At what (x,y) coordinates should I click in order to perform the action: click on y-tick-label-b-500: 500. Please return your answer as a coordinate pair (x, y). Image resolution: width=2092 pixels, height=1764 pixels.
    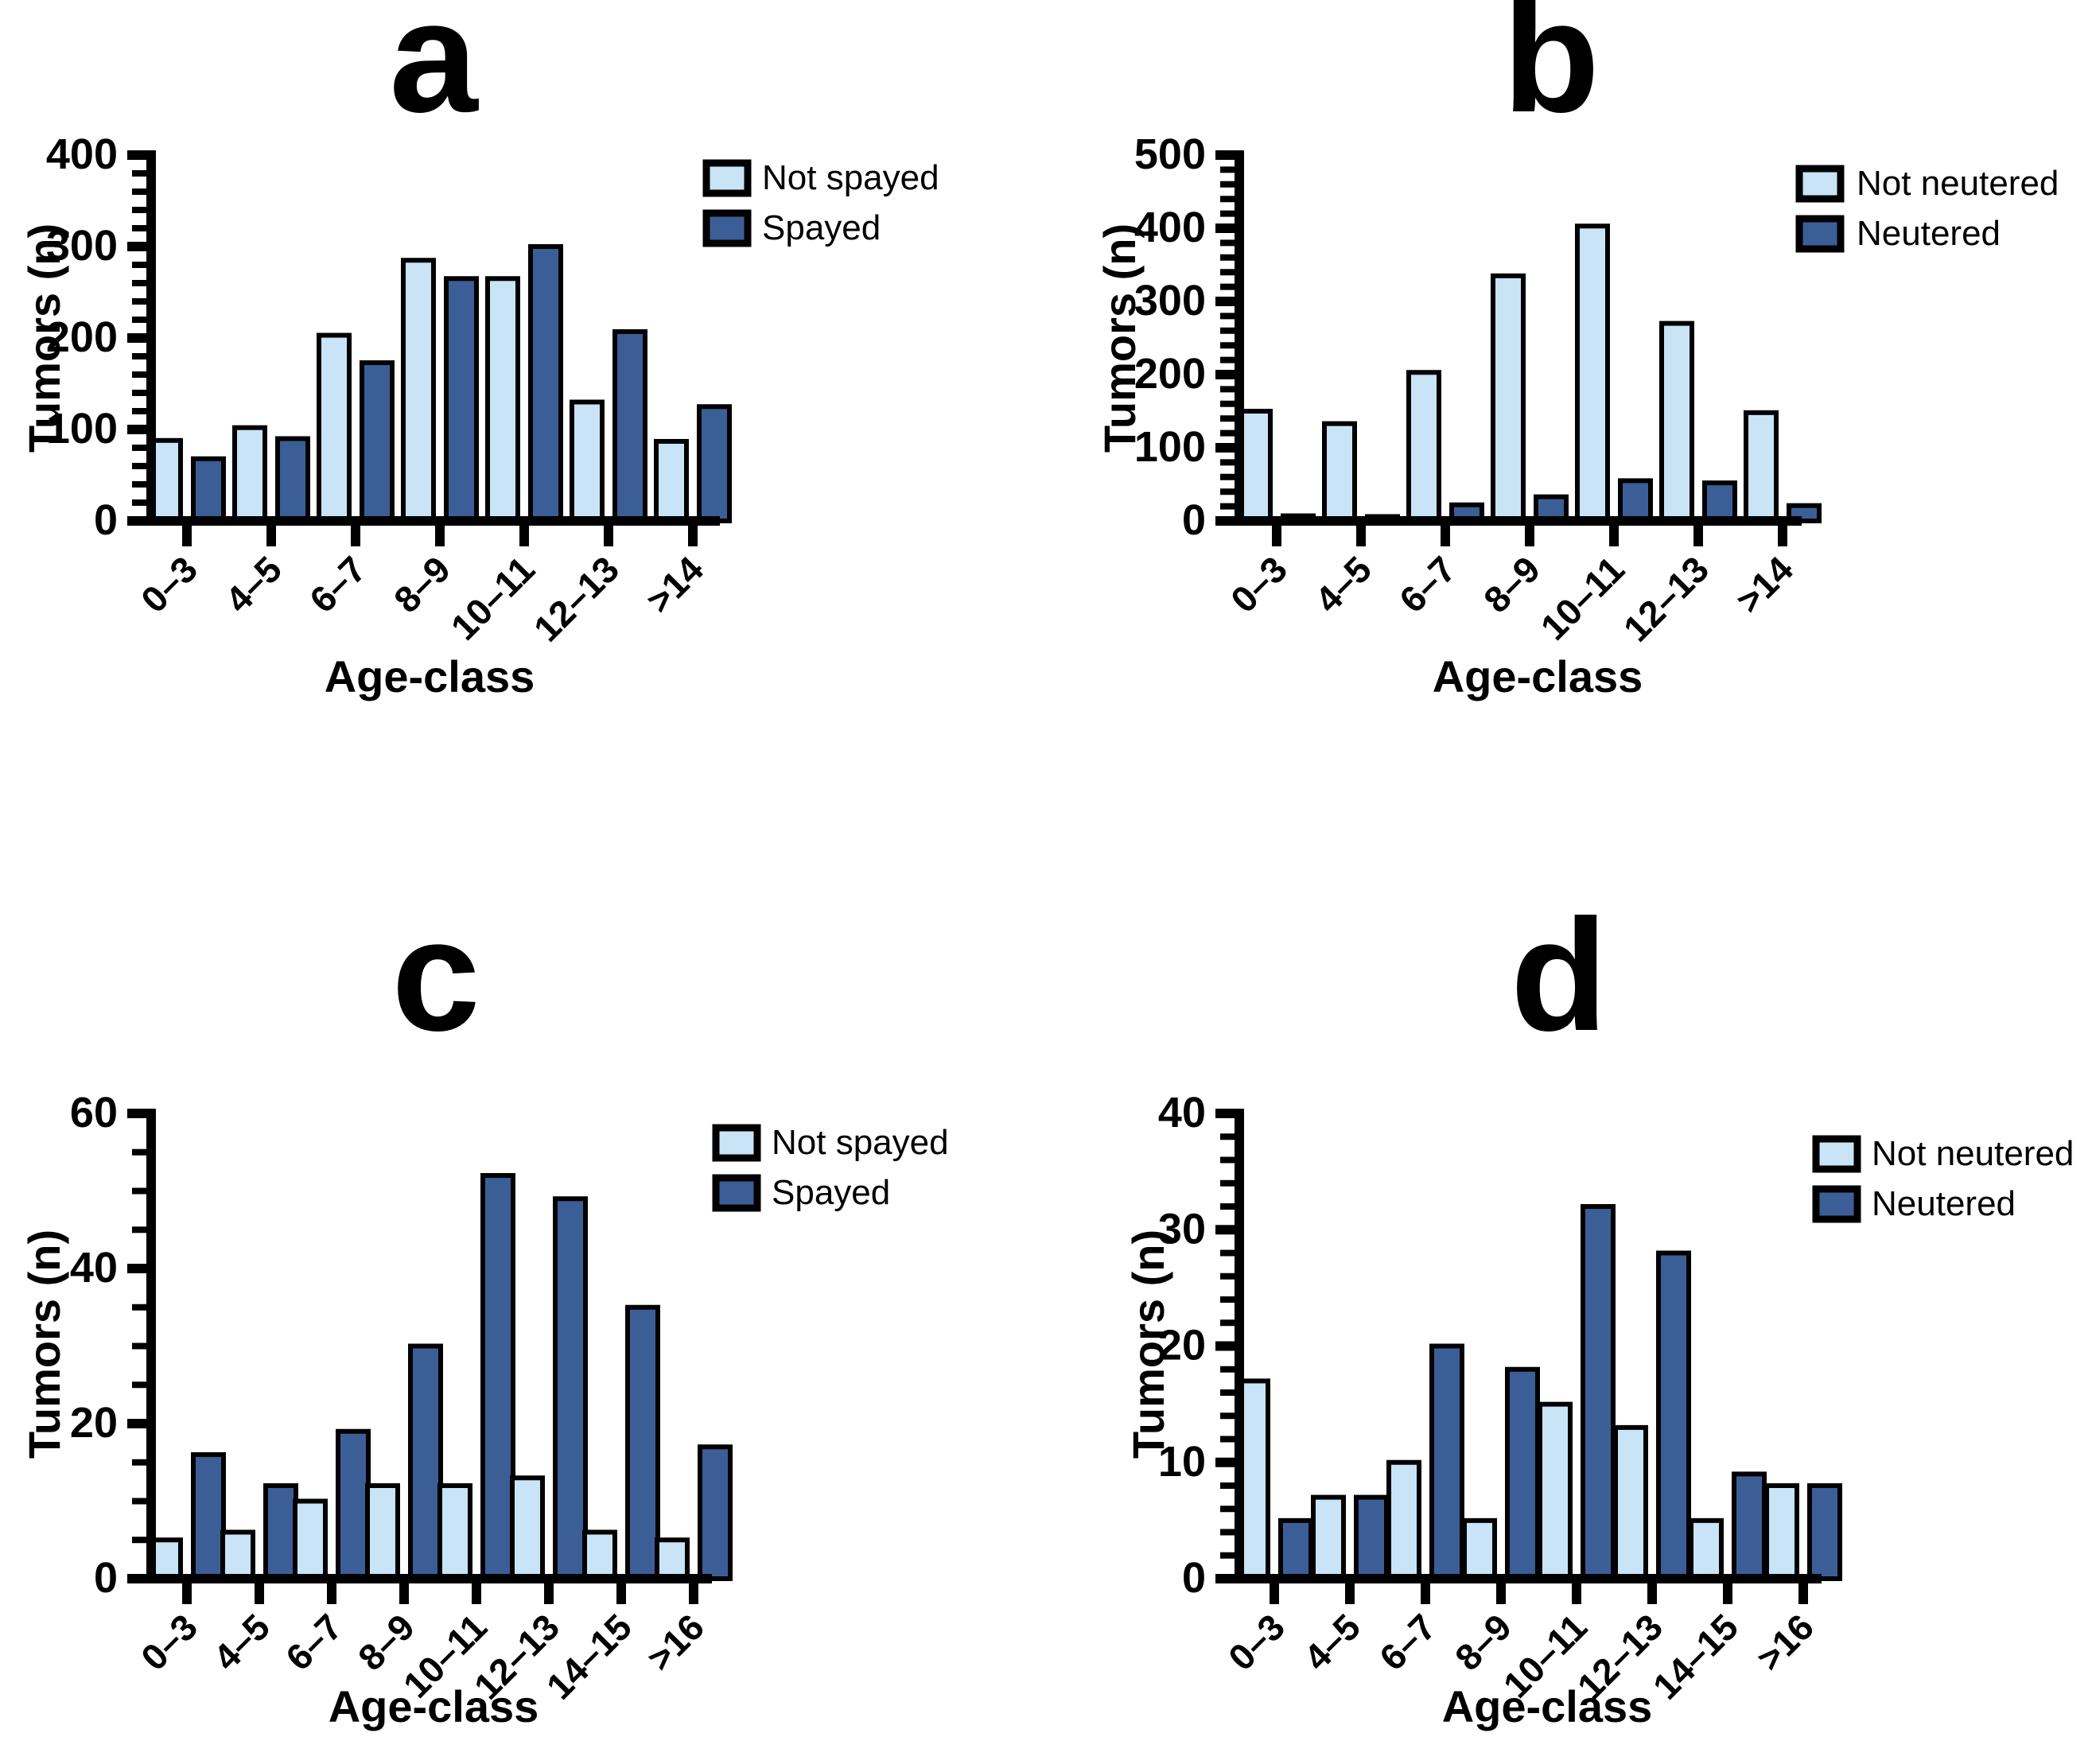
    Looking at the image, I should click on (1170, 154).